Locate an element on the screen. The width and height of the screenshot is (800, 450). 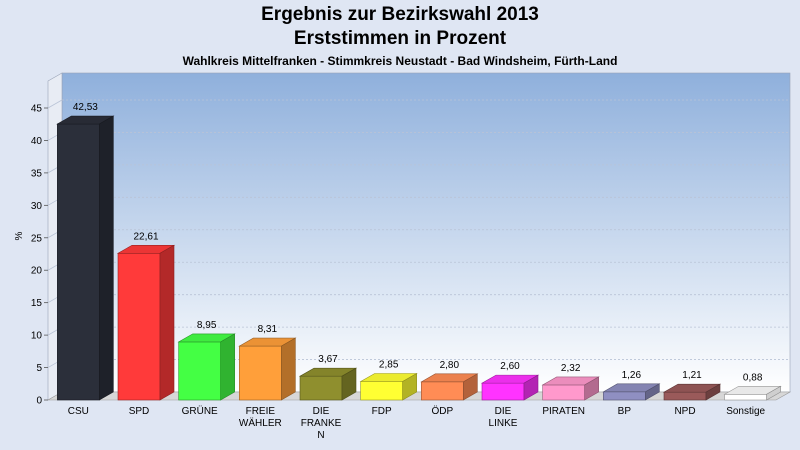
y-tick-label: 35 is located at coordinates (37, 173).